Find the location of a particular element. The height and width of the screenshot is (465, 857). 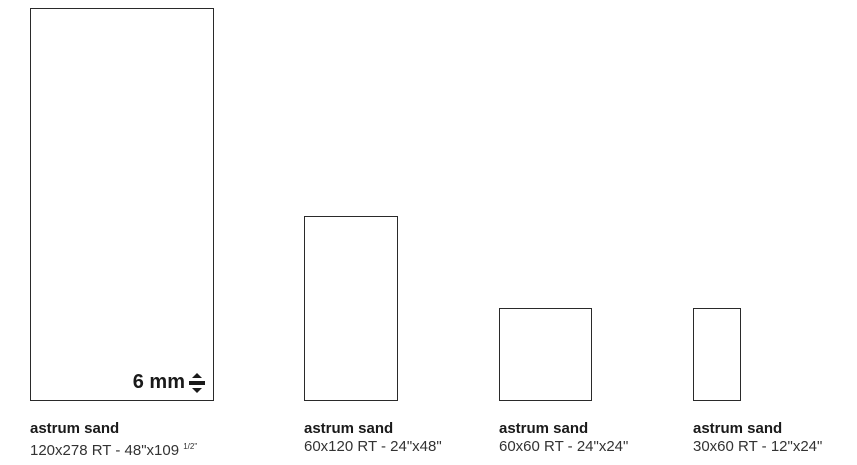

tile-caption: astrum sand 60x120 RT - 24"x48" is located at coordinates (373, 438).